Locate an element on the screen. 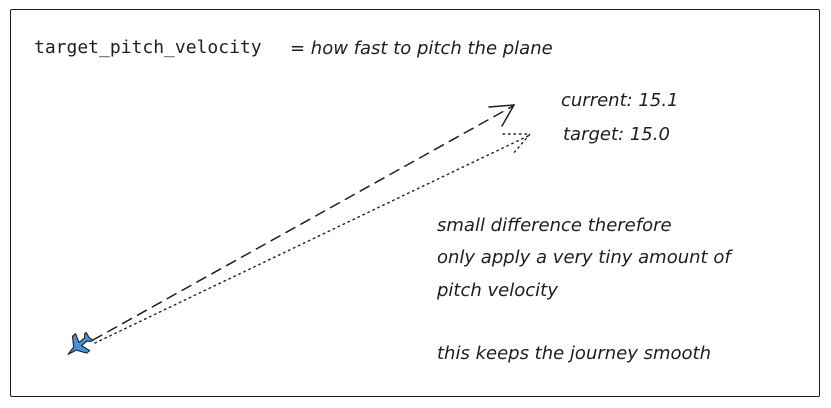 This screenshot has width=831, height=408. note-line-3: pitch velocity is located at coordinates (497, 290).